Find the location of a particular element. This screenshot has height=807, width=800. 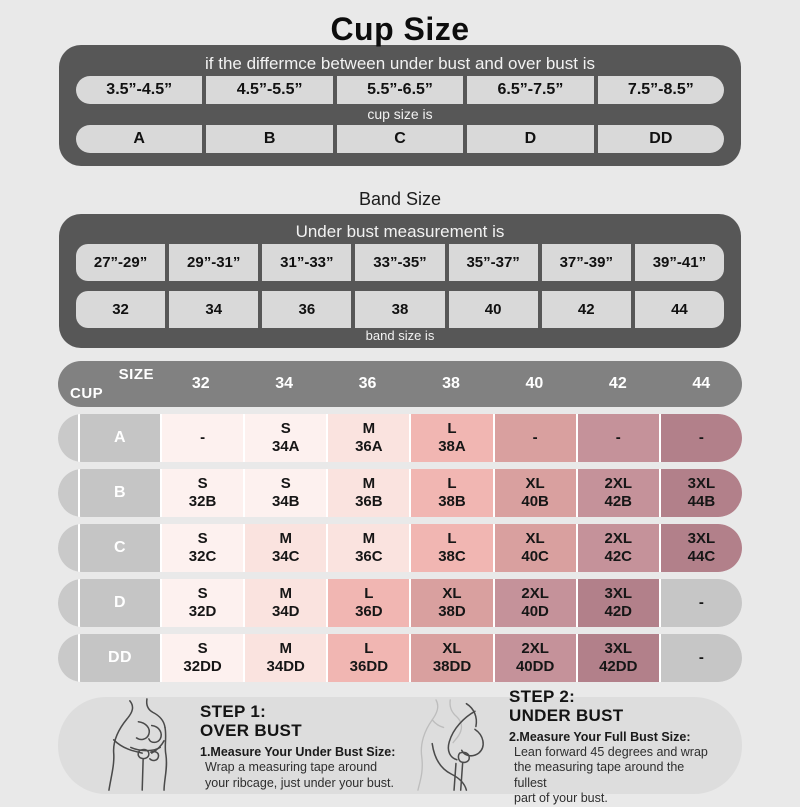

size-cell-code: 42B is located at coordinates (618, 501).